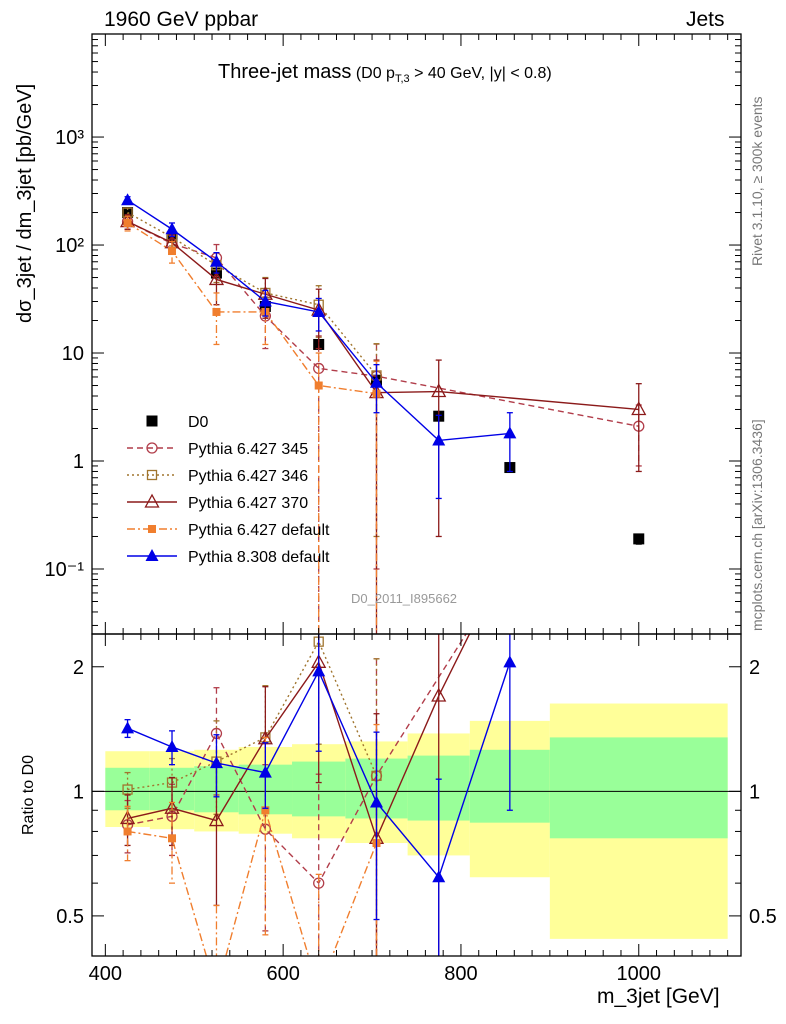 The height and width of the screenshot is (1024, 786). I want to click on legend-label: Pythia 8.308 default, so click(259, 557).